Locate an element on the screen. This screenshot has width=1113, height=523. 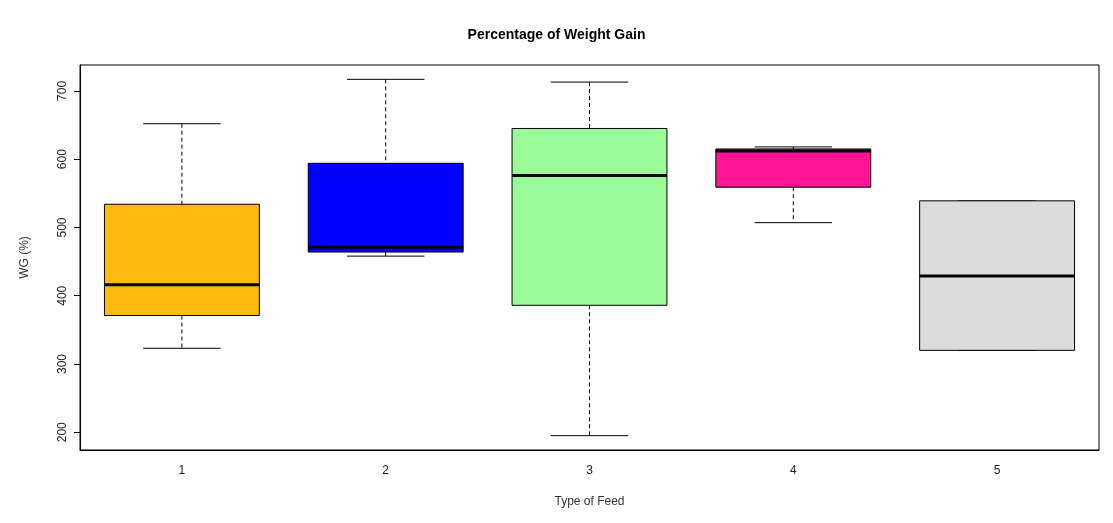
y-tick-label: 600 is located at coordinates (62, 159).